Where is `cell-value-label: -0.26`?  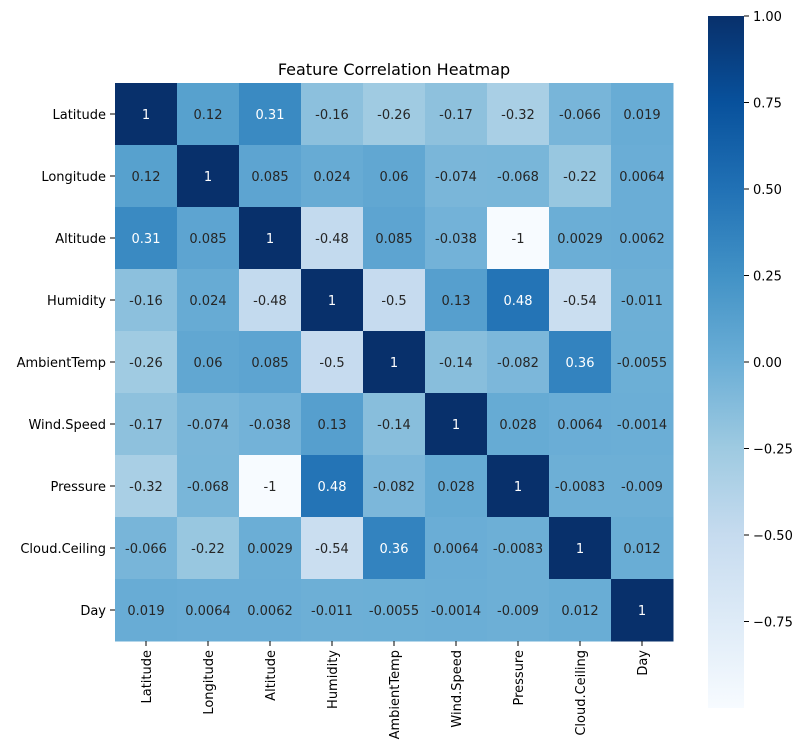
cell-value-label: -0.26 is located at coordinates (394, 115).